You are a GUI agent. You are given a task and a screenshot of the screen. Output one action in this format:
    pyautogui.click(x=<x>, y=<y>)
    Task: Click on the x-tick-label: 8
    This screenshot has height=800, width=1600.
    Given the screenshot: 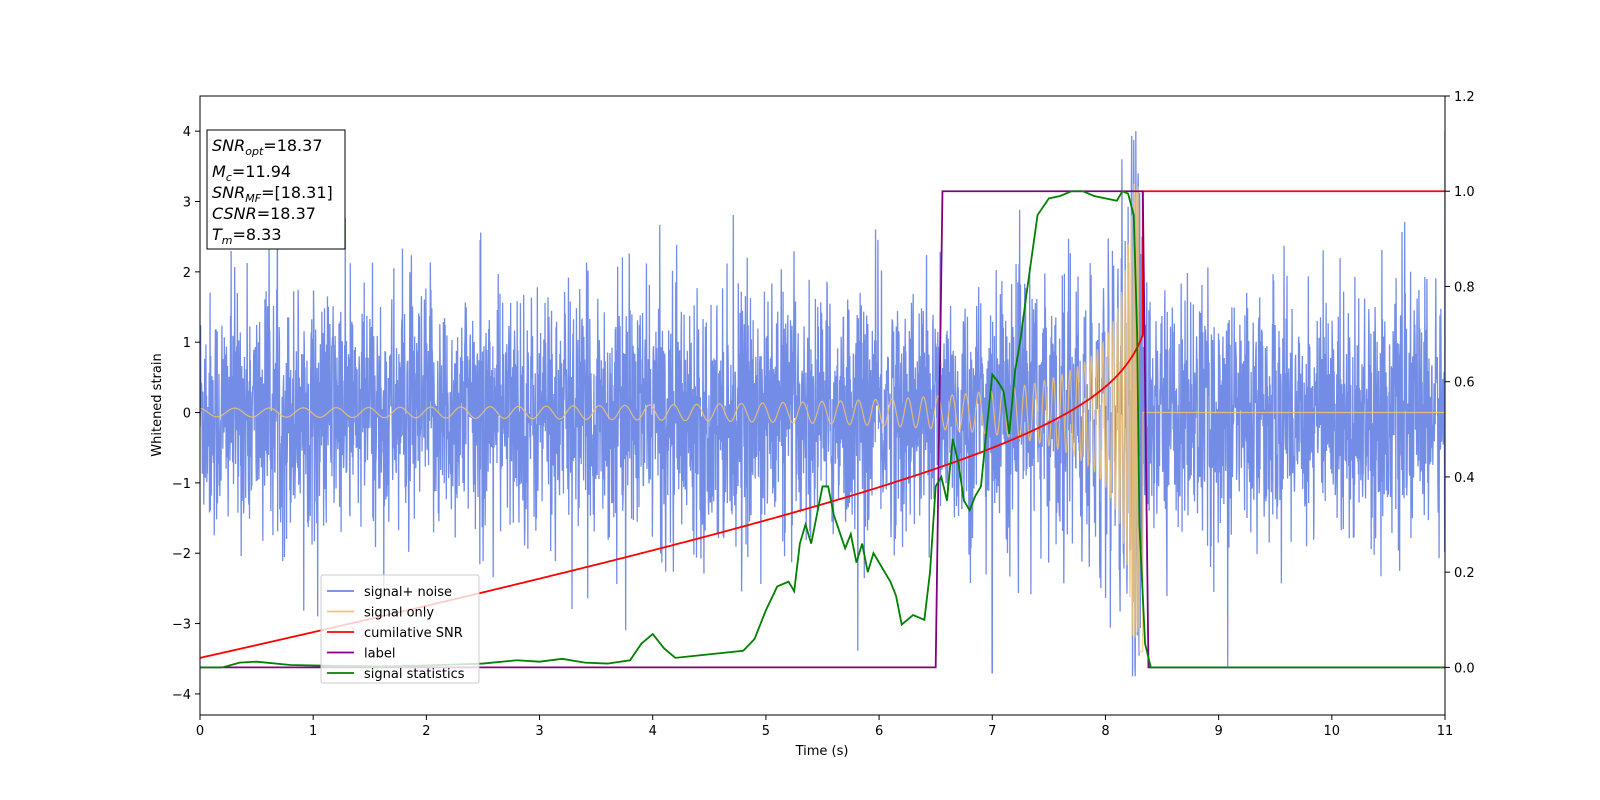 What is the action you would take?
    pyautogui.click(x=1105, y=731)
    